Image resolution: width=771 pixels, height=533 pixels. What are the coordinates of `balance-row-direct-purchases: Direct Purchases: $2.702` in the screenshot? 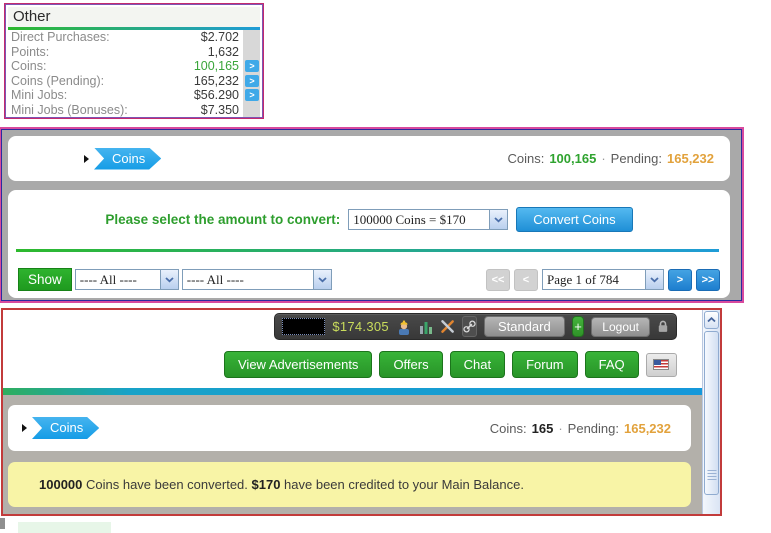 It's located at (134, 37).